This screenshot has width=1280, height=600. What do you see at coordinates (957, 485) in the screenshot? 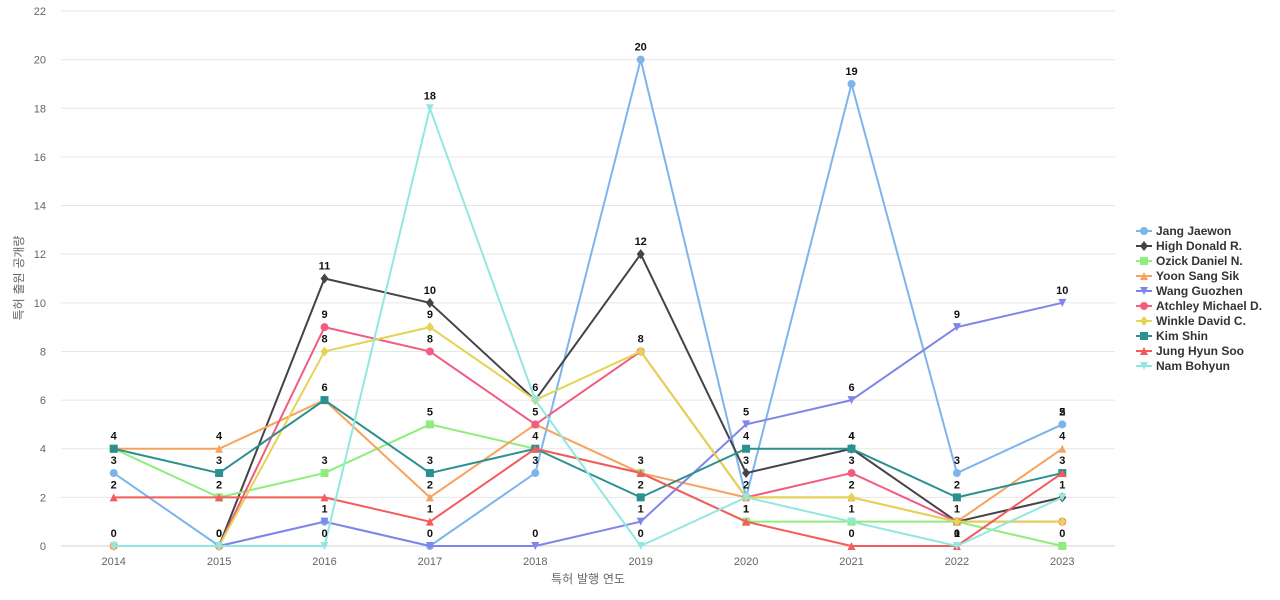
I see `data-label: 2` at bounding box center [957, 485].